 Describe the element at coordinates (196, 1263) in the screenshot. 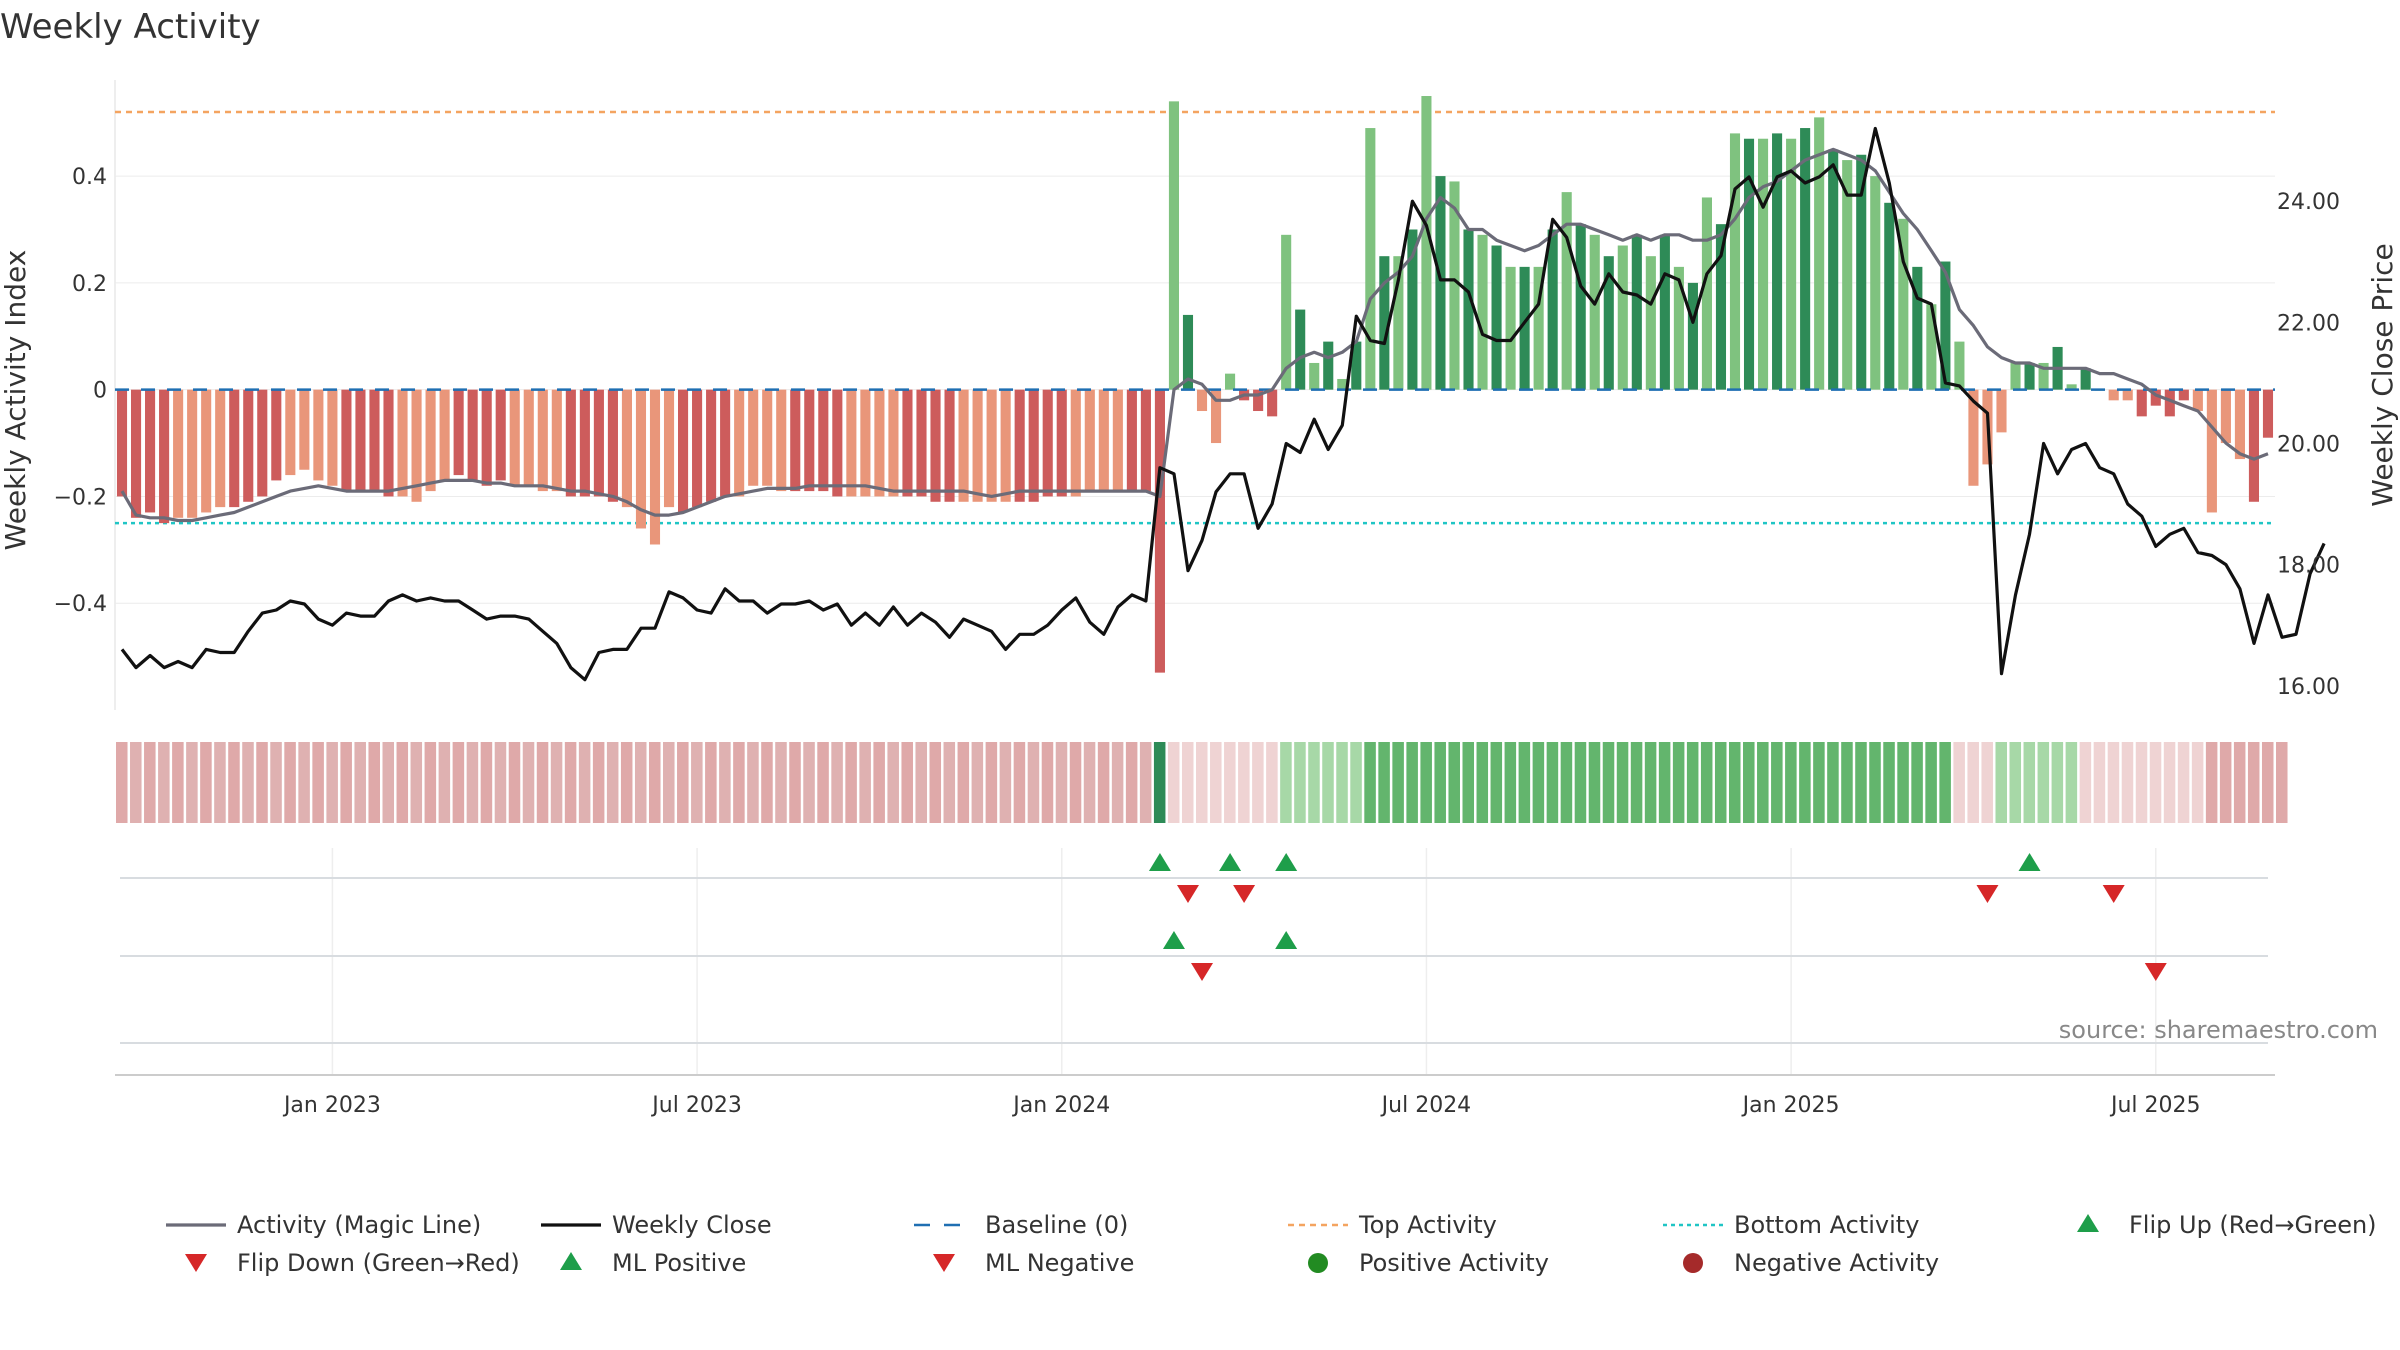

I see `legend-swatch-flip-down` at that location.